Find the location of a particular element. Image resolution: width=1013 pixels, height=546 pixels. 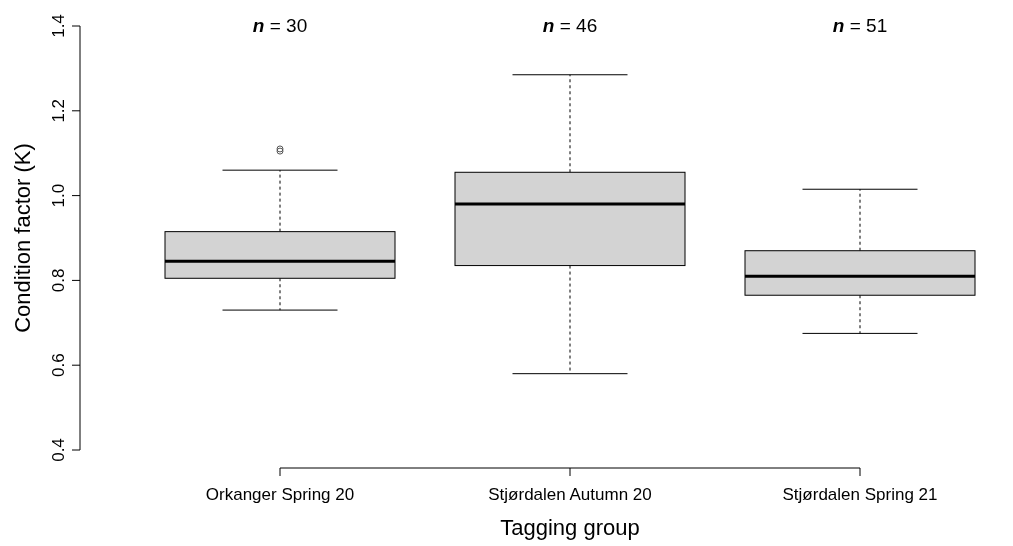

y-tick-label: 0.8 is located at coordinates (58, 280).